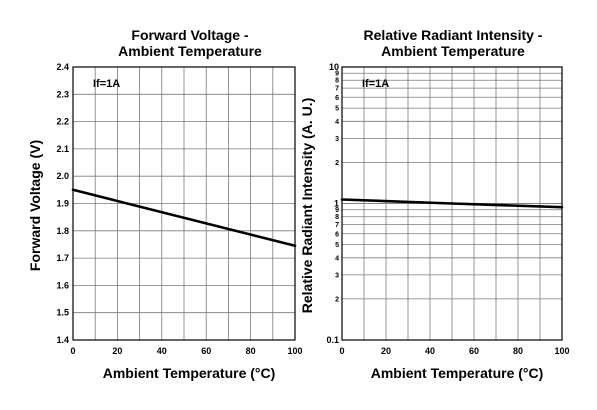 This screenshot has width=597, height=410. I want to click on y-tick-label: 1.9, so click(62, 204).